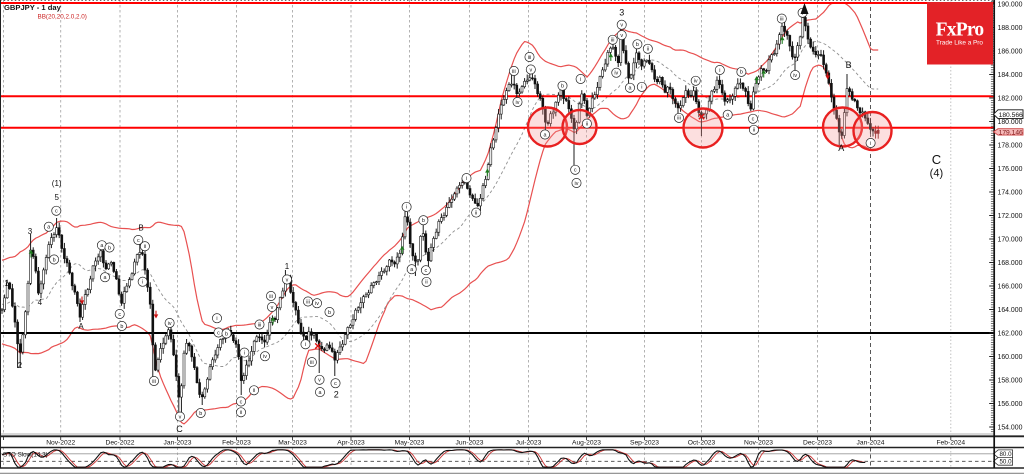 This screenshot has height=474, width=1024. What do you see at coordinates (470, 442) in the screenshot?
I see `svg-text: Jun-2023` at bounding box center [470, 442].